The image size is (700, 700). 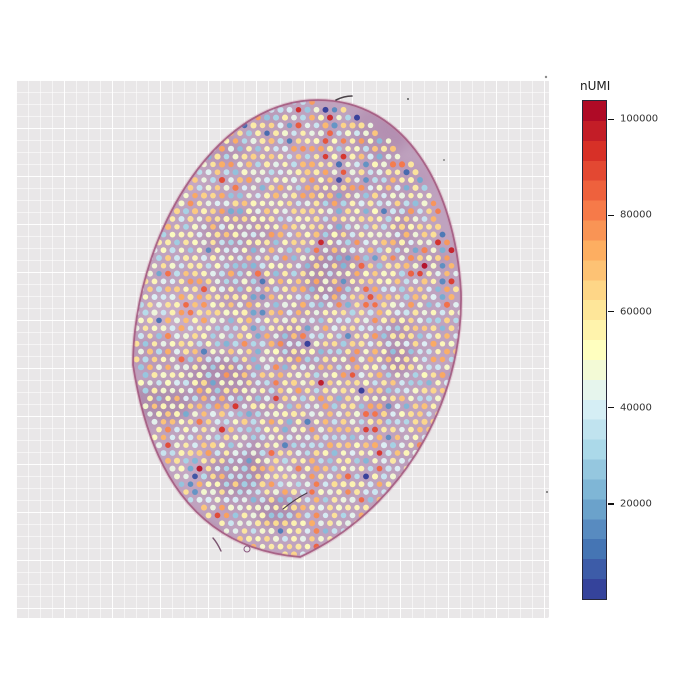 What do you see at coordinates (594, 350) in the screenshot?
I see `colorbar-gradient` at bounding box center [594, 350].